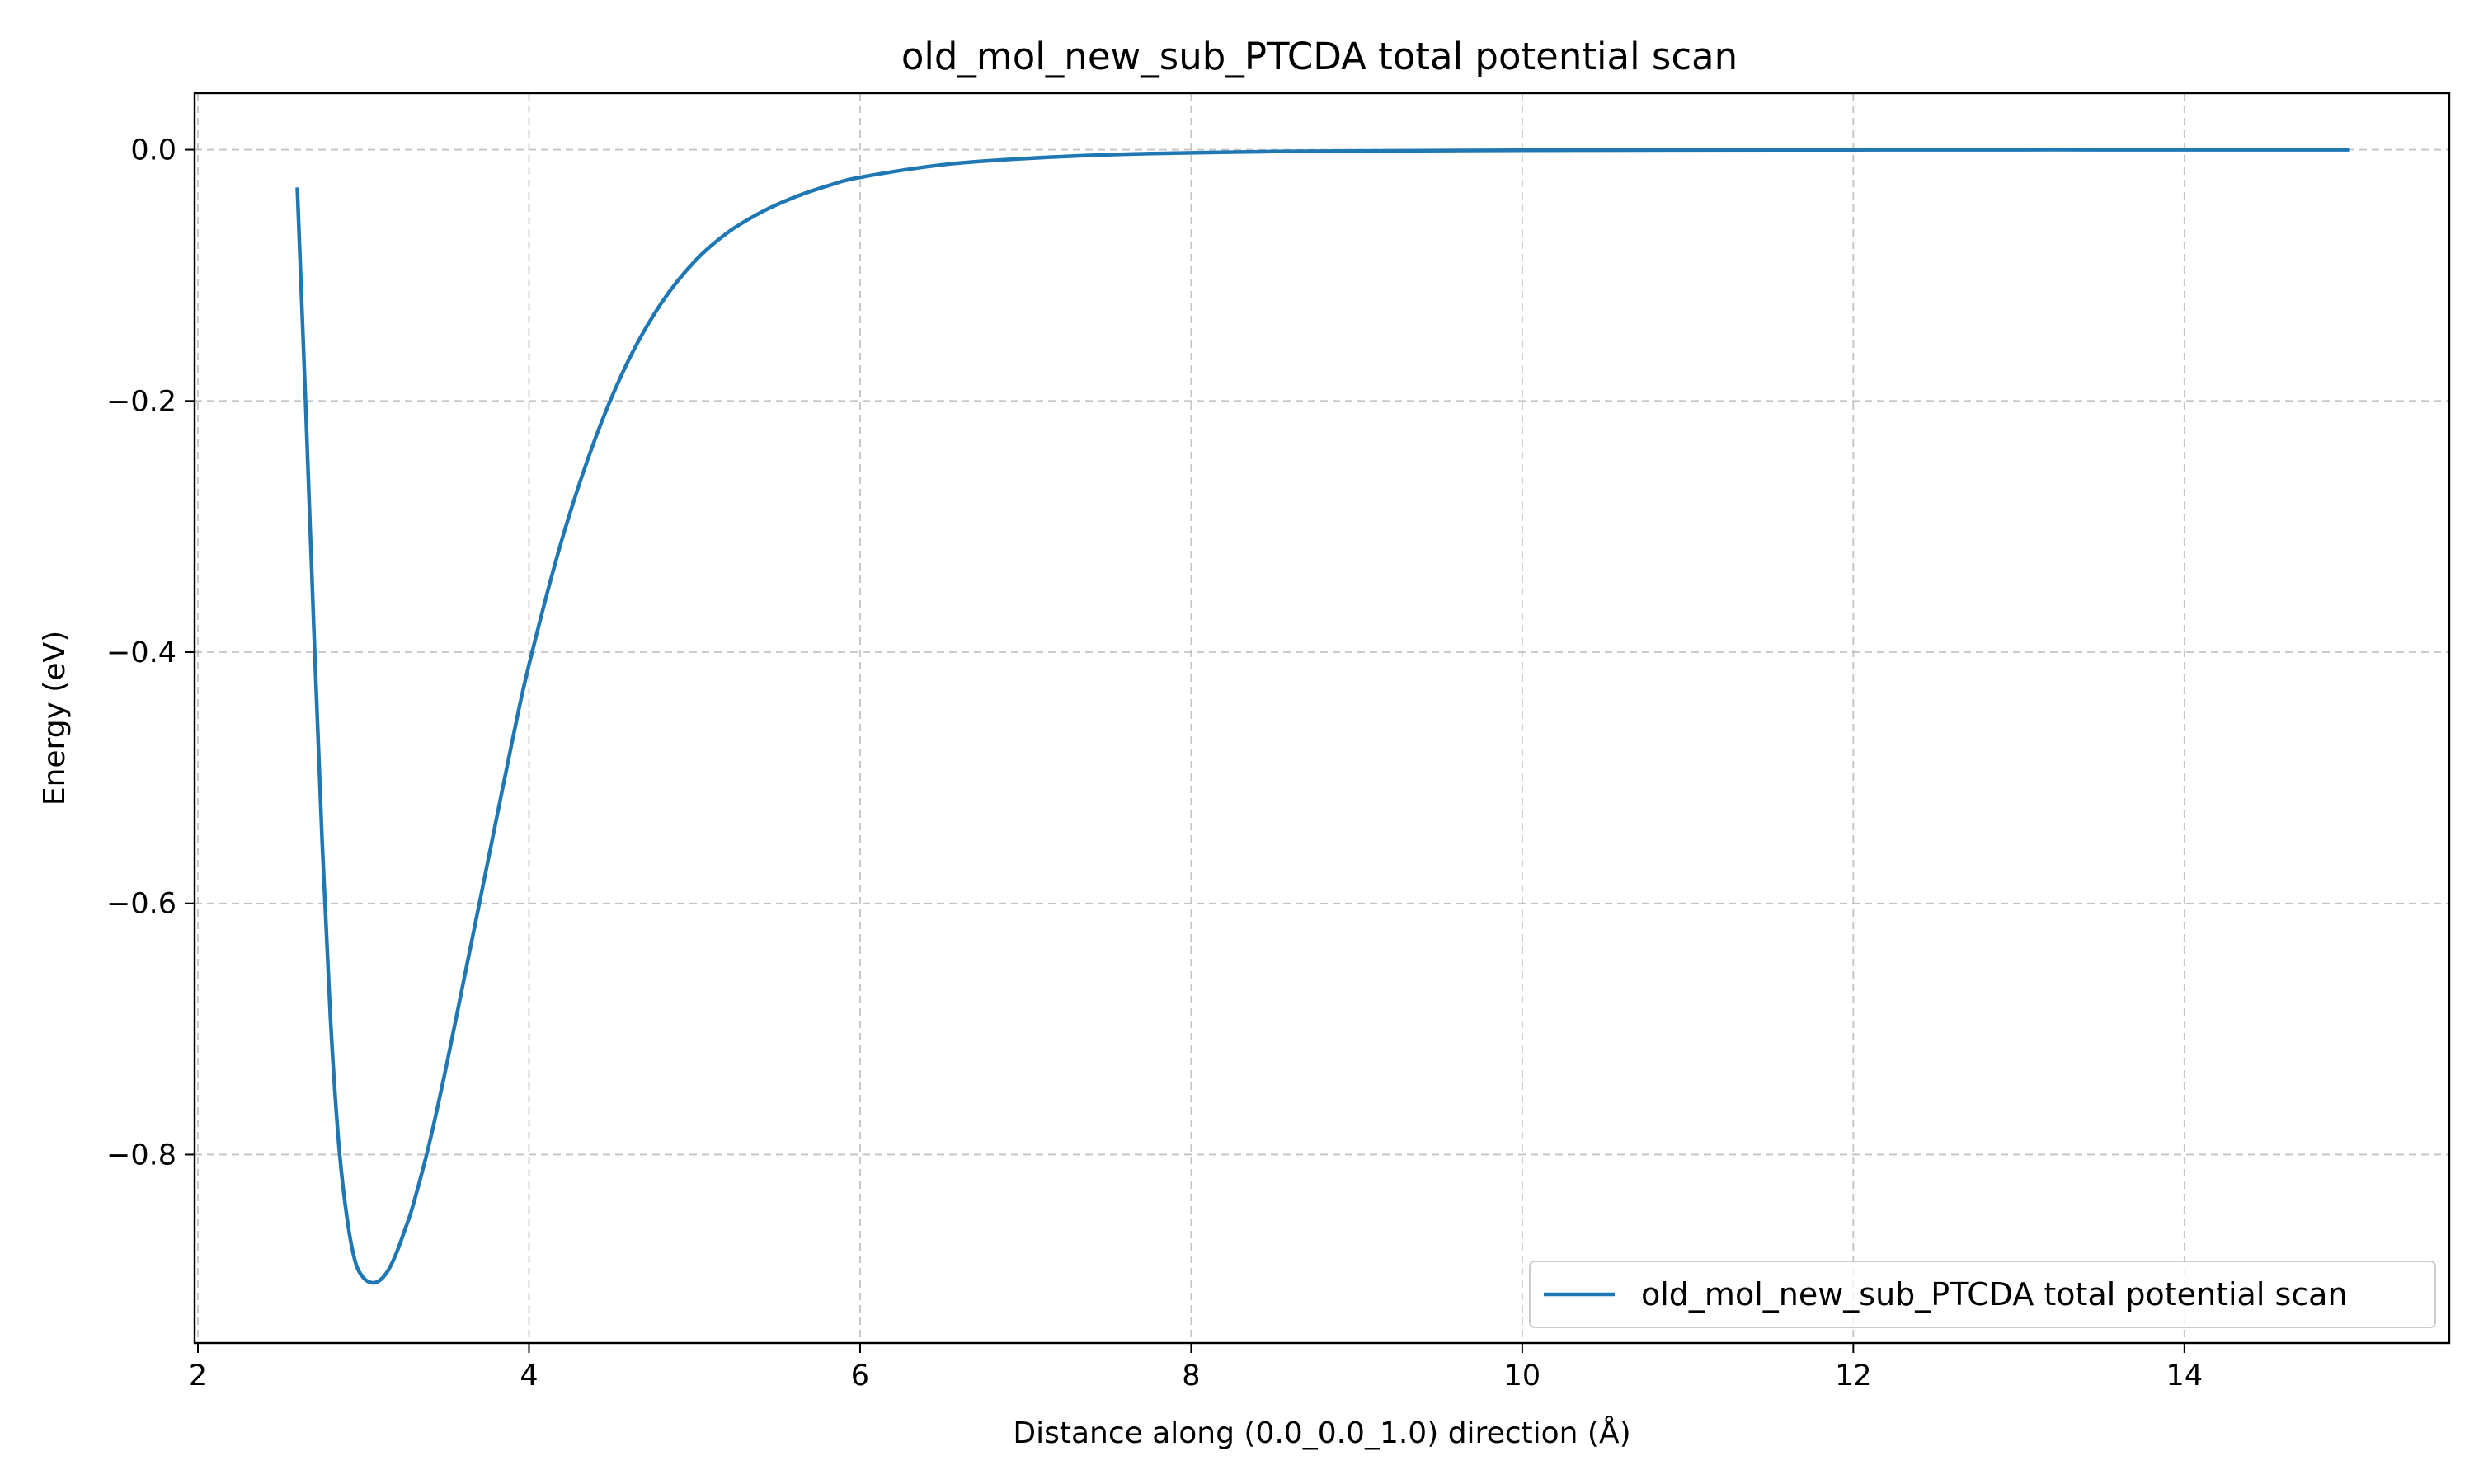 Image resolution: width=2474 pixels, height=1484 pixels. What do you see at coordinates (1522, 1376) in the screenshot?
I see `x-tick-label: 10` at bounding box center [1522, 1376].